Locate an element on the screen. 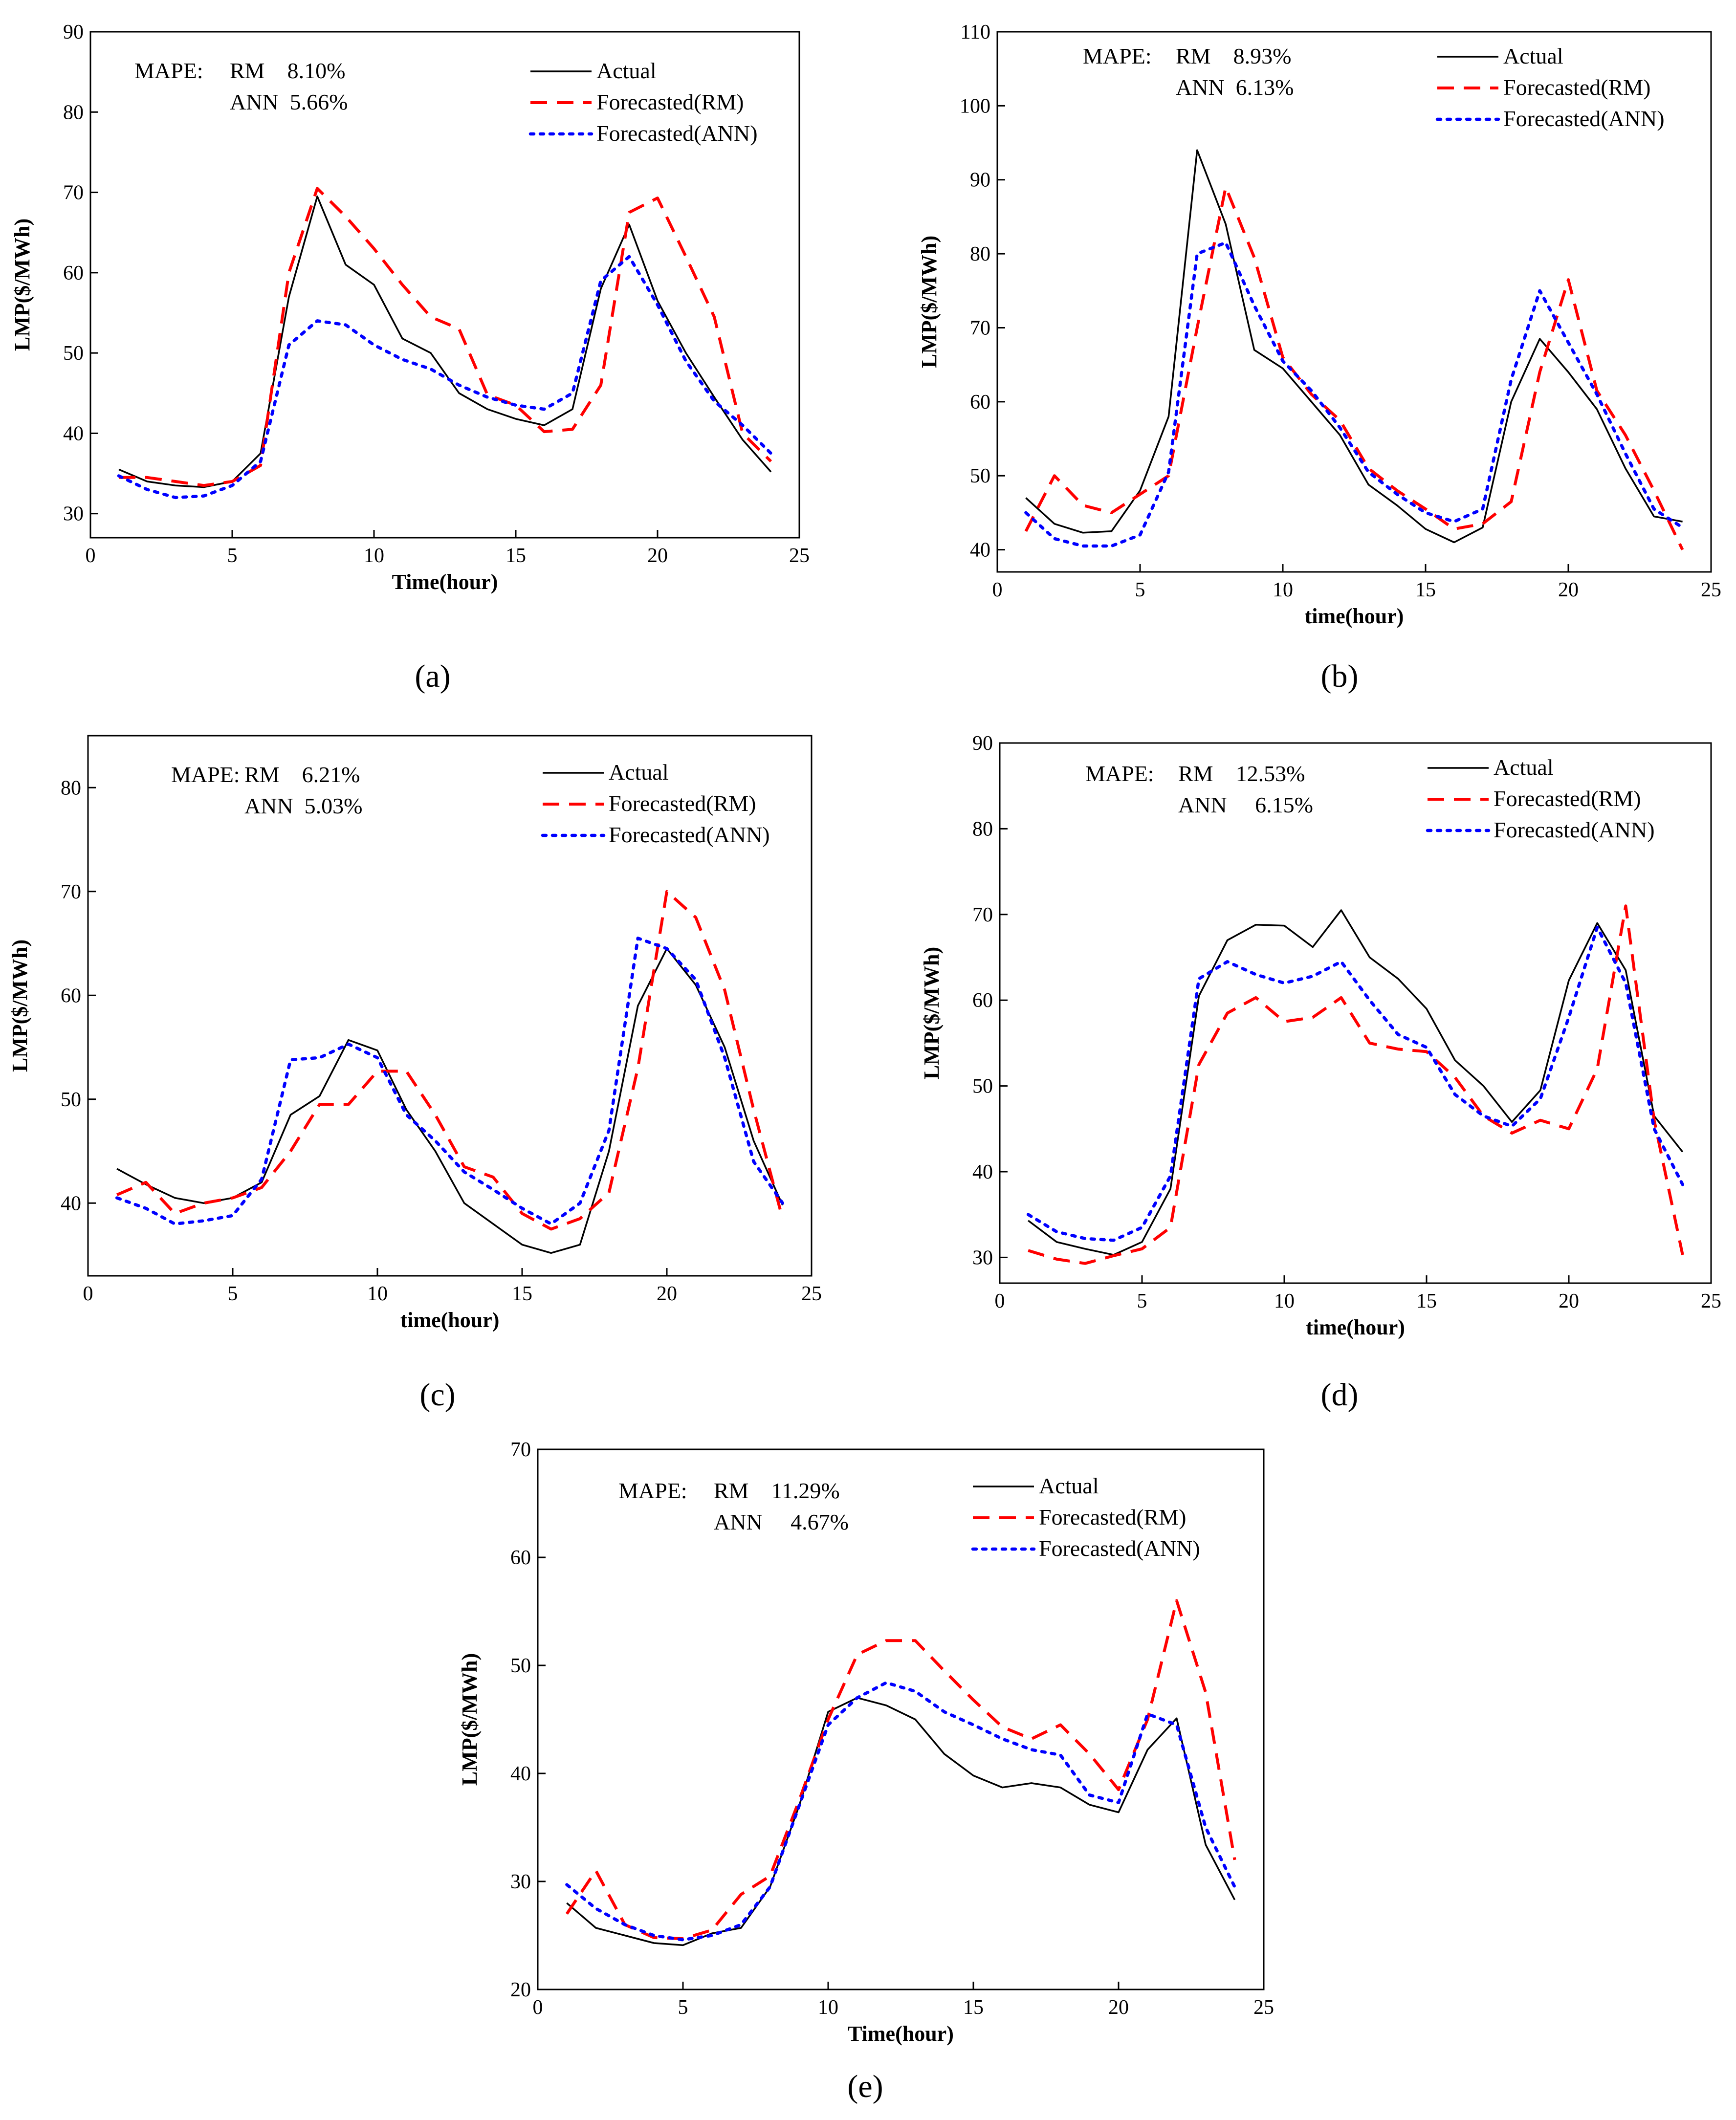 The width and height of the screenshot is (1736, 2120). mape-ann-value: ANN 6.13% is located at coordinates (1235, 87).